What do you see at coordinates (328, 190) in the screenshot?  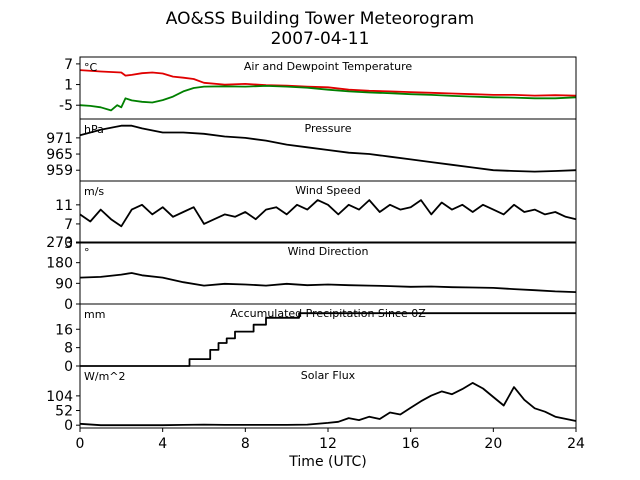 I see `panel-title: Wind Speed` at bounding box center [328, 190].